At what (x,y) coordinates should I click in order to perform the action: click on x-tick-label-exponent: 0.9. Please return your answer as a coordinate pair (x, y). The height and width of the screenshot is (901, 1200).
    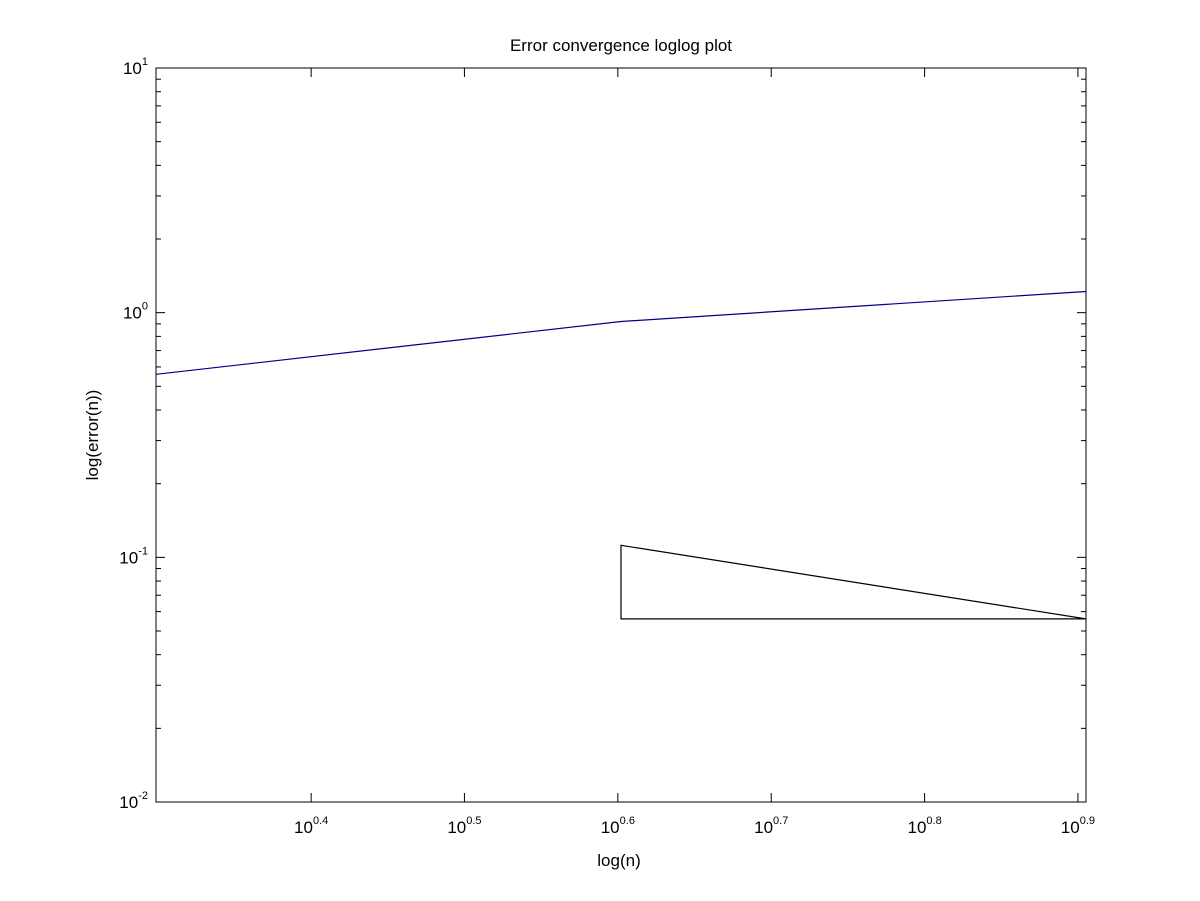
    Looking at the image, I should click on (1087, 821).